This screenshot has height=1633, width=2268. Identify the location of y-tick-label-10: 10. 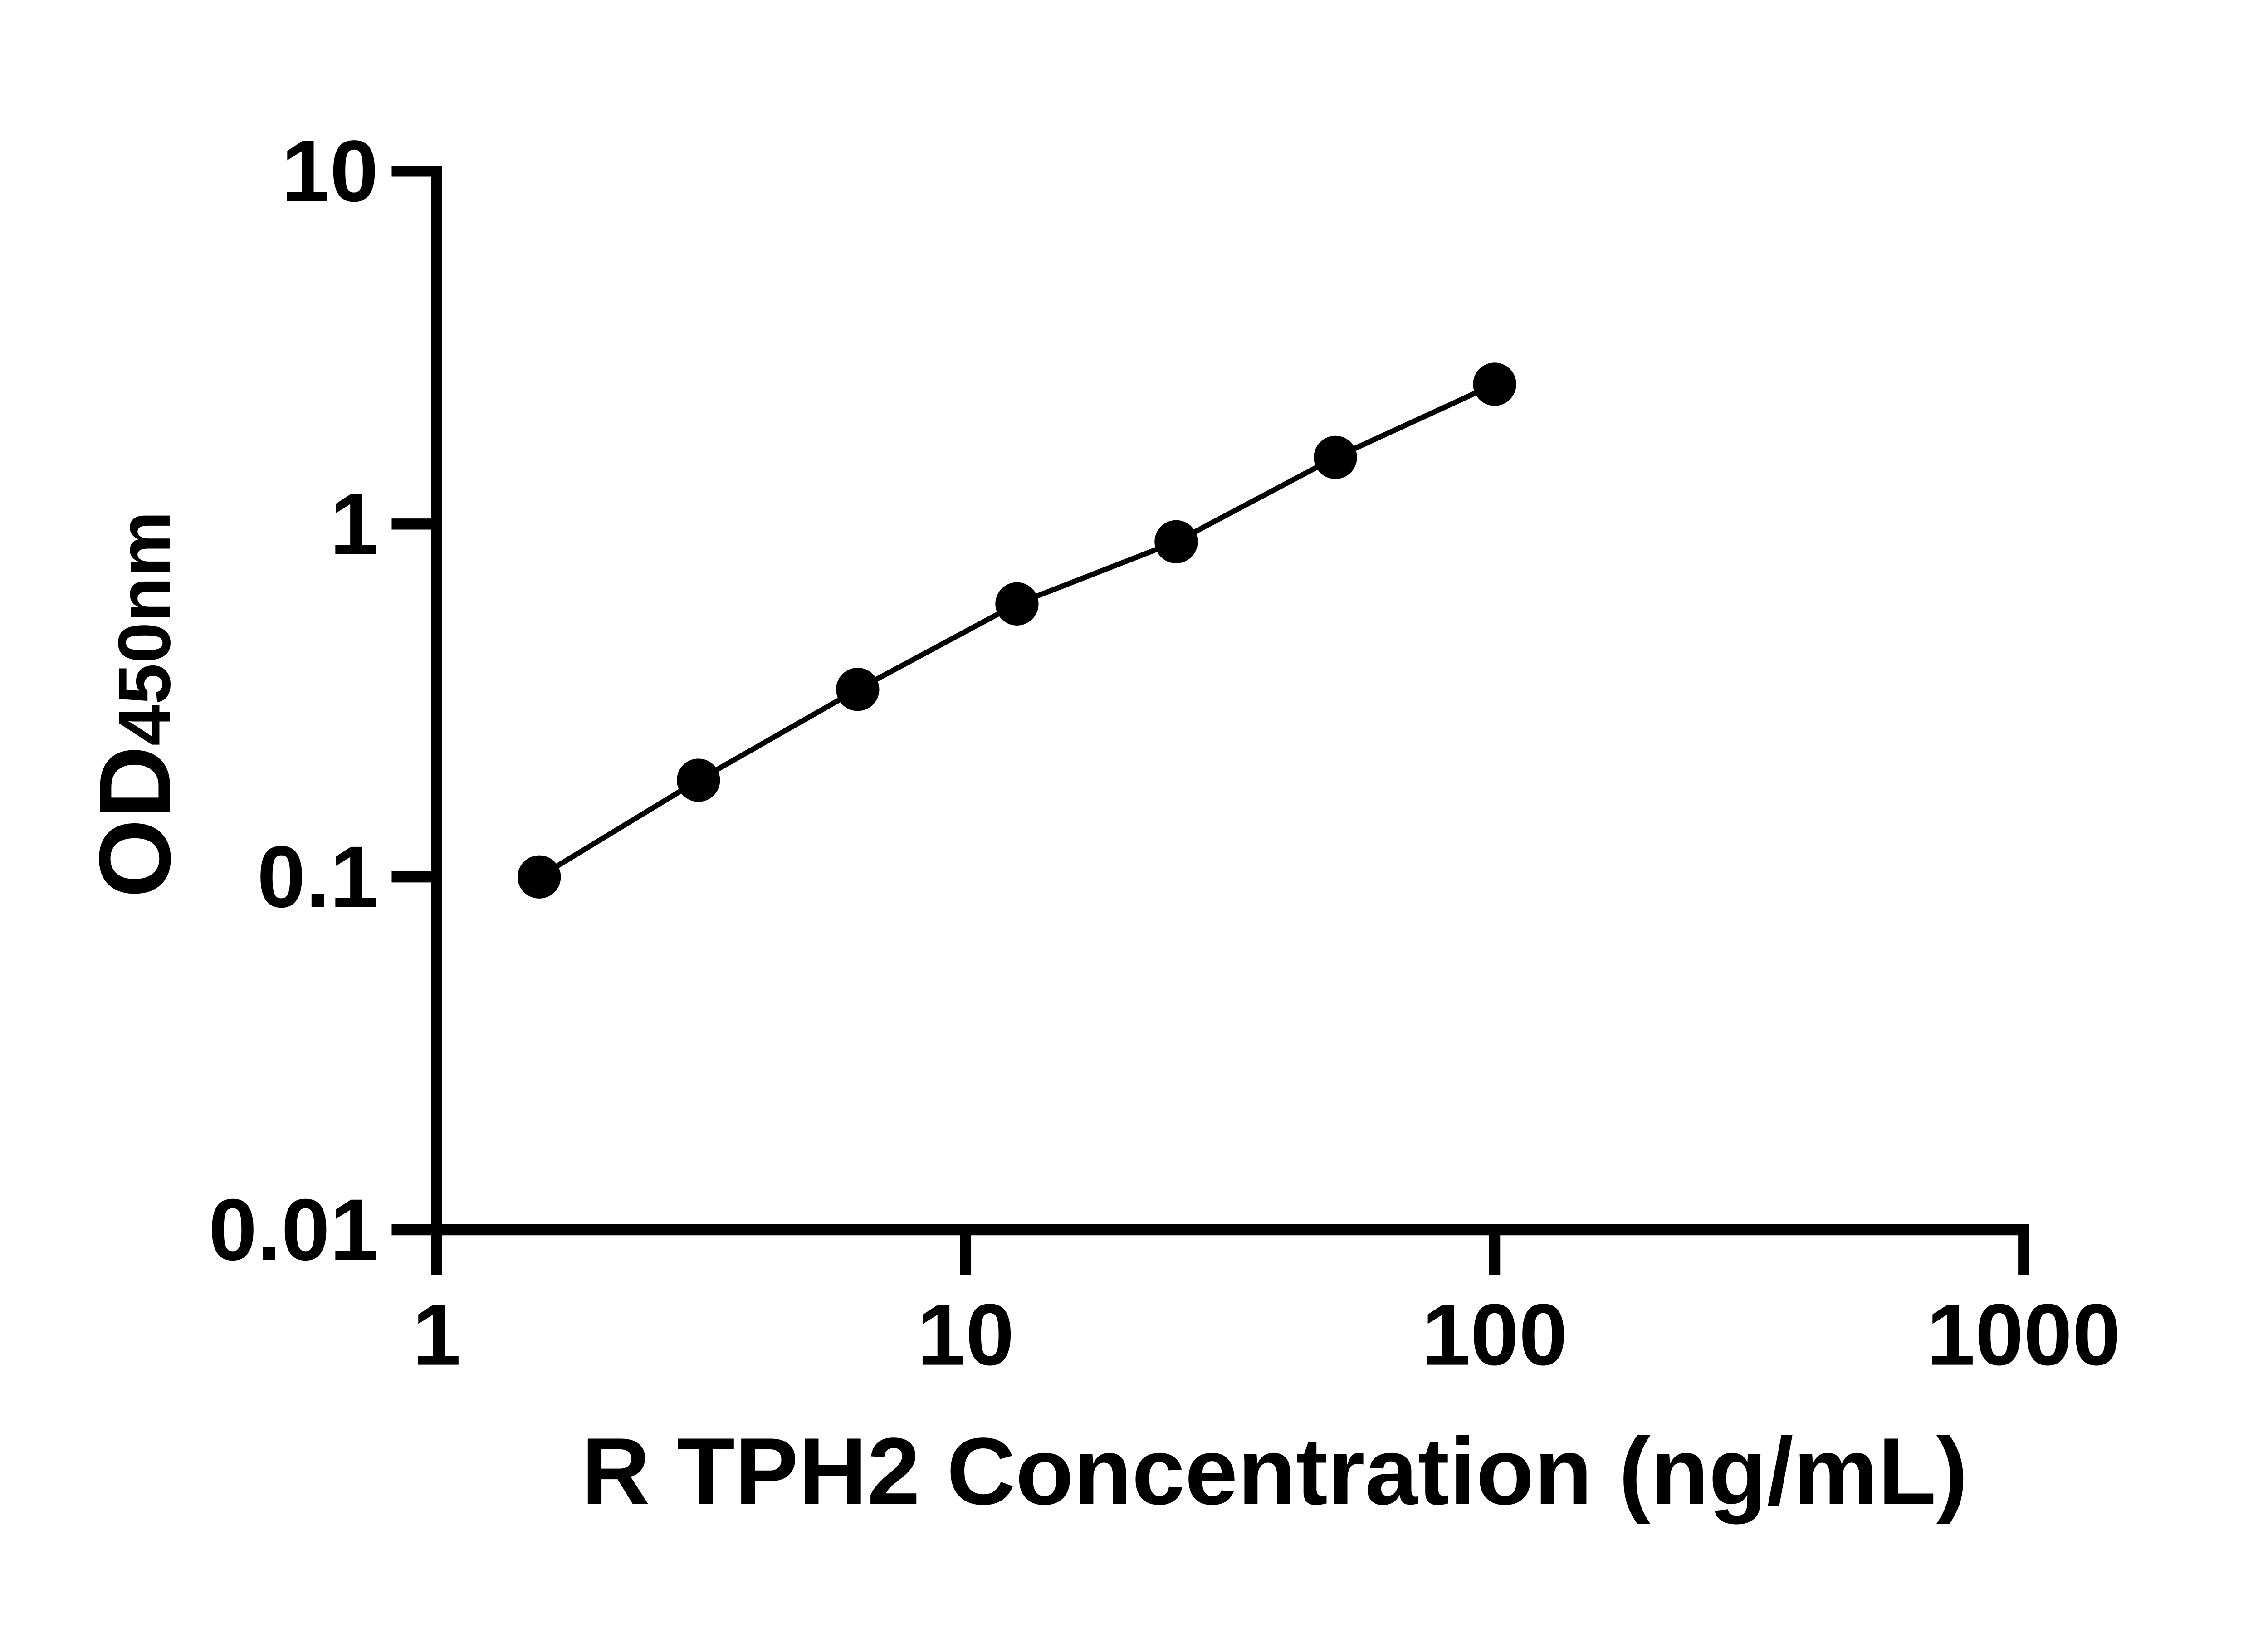
(330, 171).